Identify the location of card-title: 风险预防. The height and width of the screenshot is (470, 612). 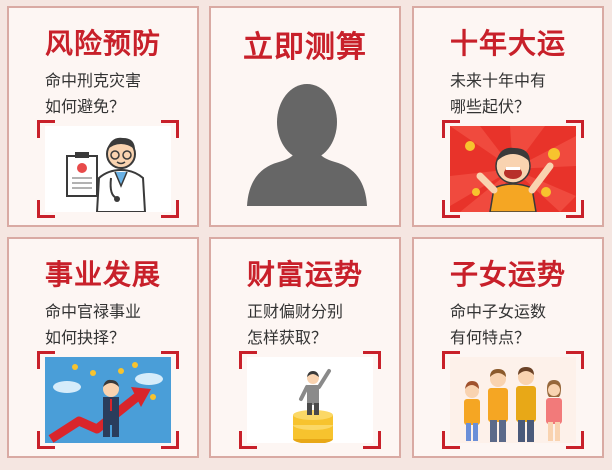
(102, 43).